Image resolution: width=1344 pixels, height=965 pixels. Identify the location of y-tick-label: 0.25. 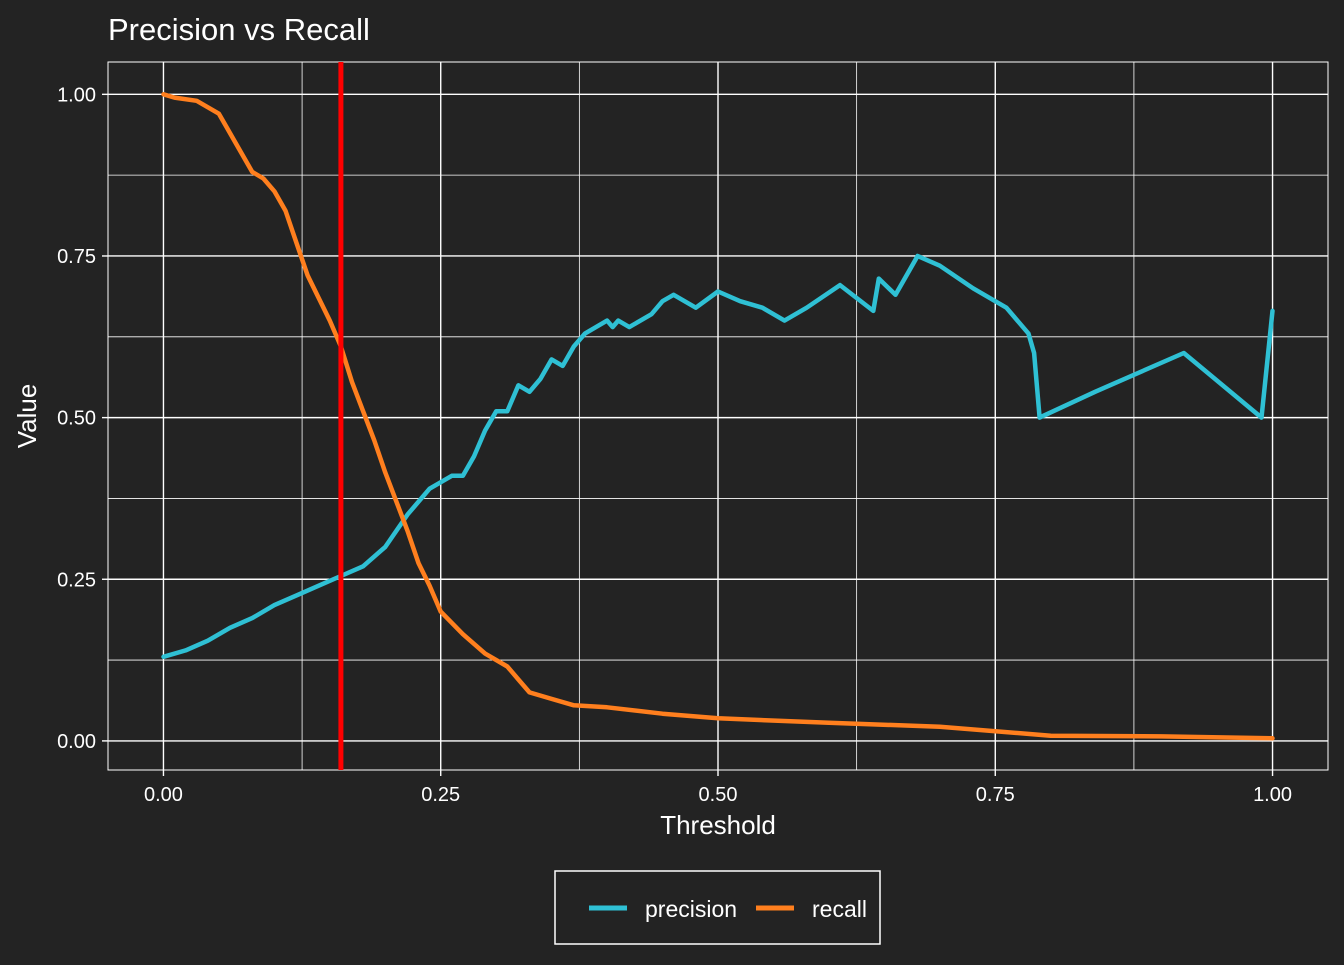
(76, 580).